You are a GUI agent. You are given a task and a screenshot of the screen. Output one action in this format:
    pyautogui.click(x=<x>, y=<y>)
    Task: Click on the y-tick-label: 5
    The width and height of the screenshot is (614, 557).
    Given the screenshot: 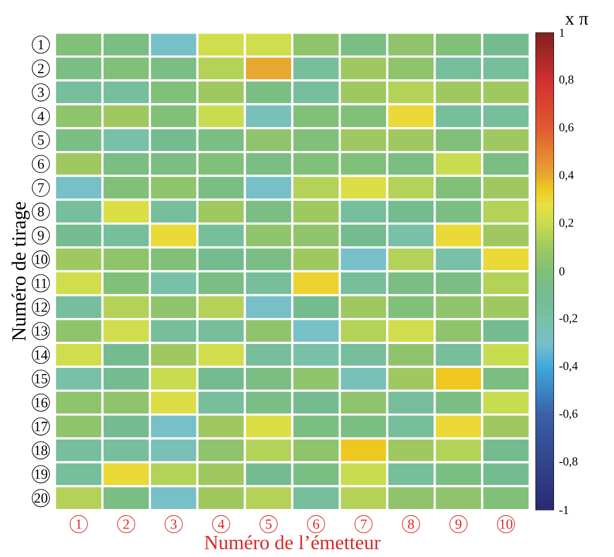 What is the action you would take?
    pyautogui.click(x=41, y=140)
    